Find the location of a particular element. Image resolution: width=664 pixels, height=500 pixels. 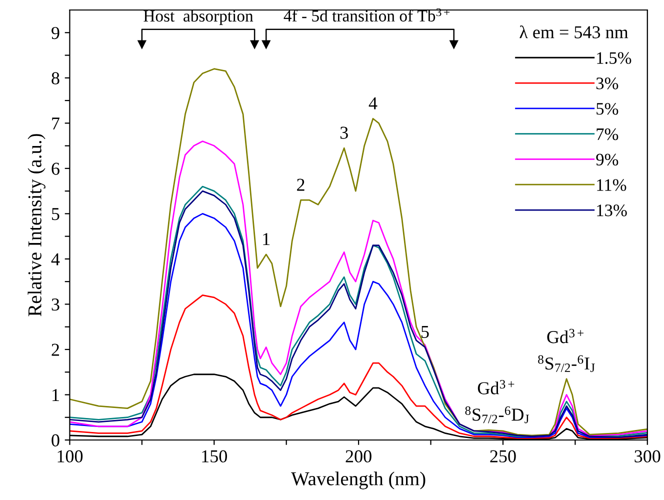

legend-title: λ em = 543 nm is located at coordinates (574, 31).